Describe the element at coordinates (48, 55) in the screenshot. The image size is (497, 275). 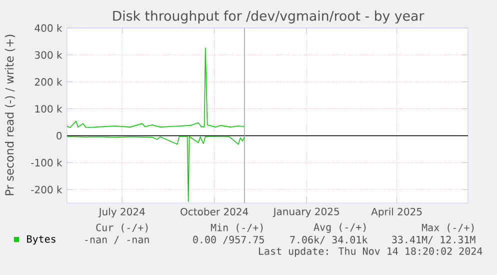
I see `y-tick-label: 300 k` at that location.